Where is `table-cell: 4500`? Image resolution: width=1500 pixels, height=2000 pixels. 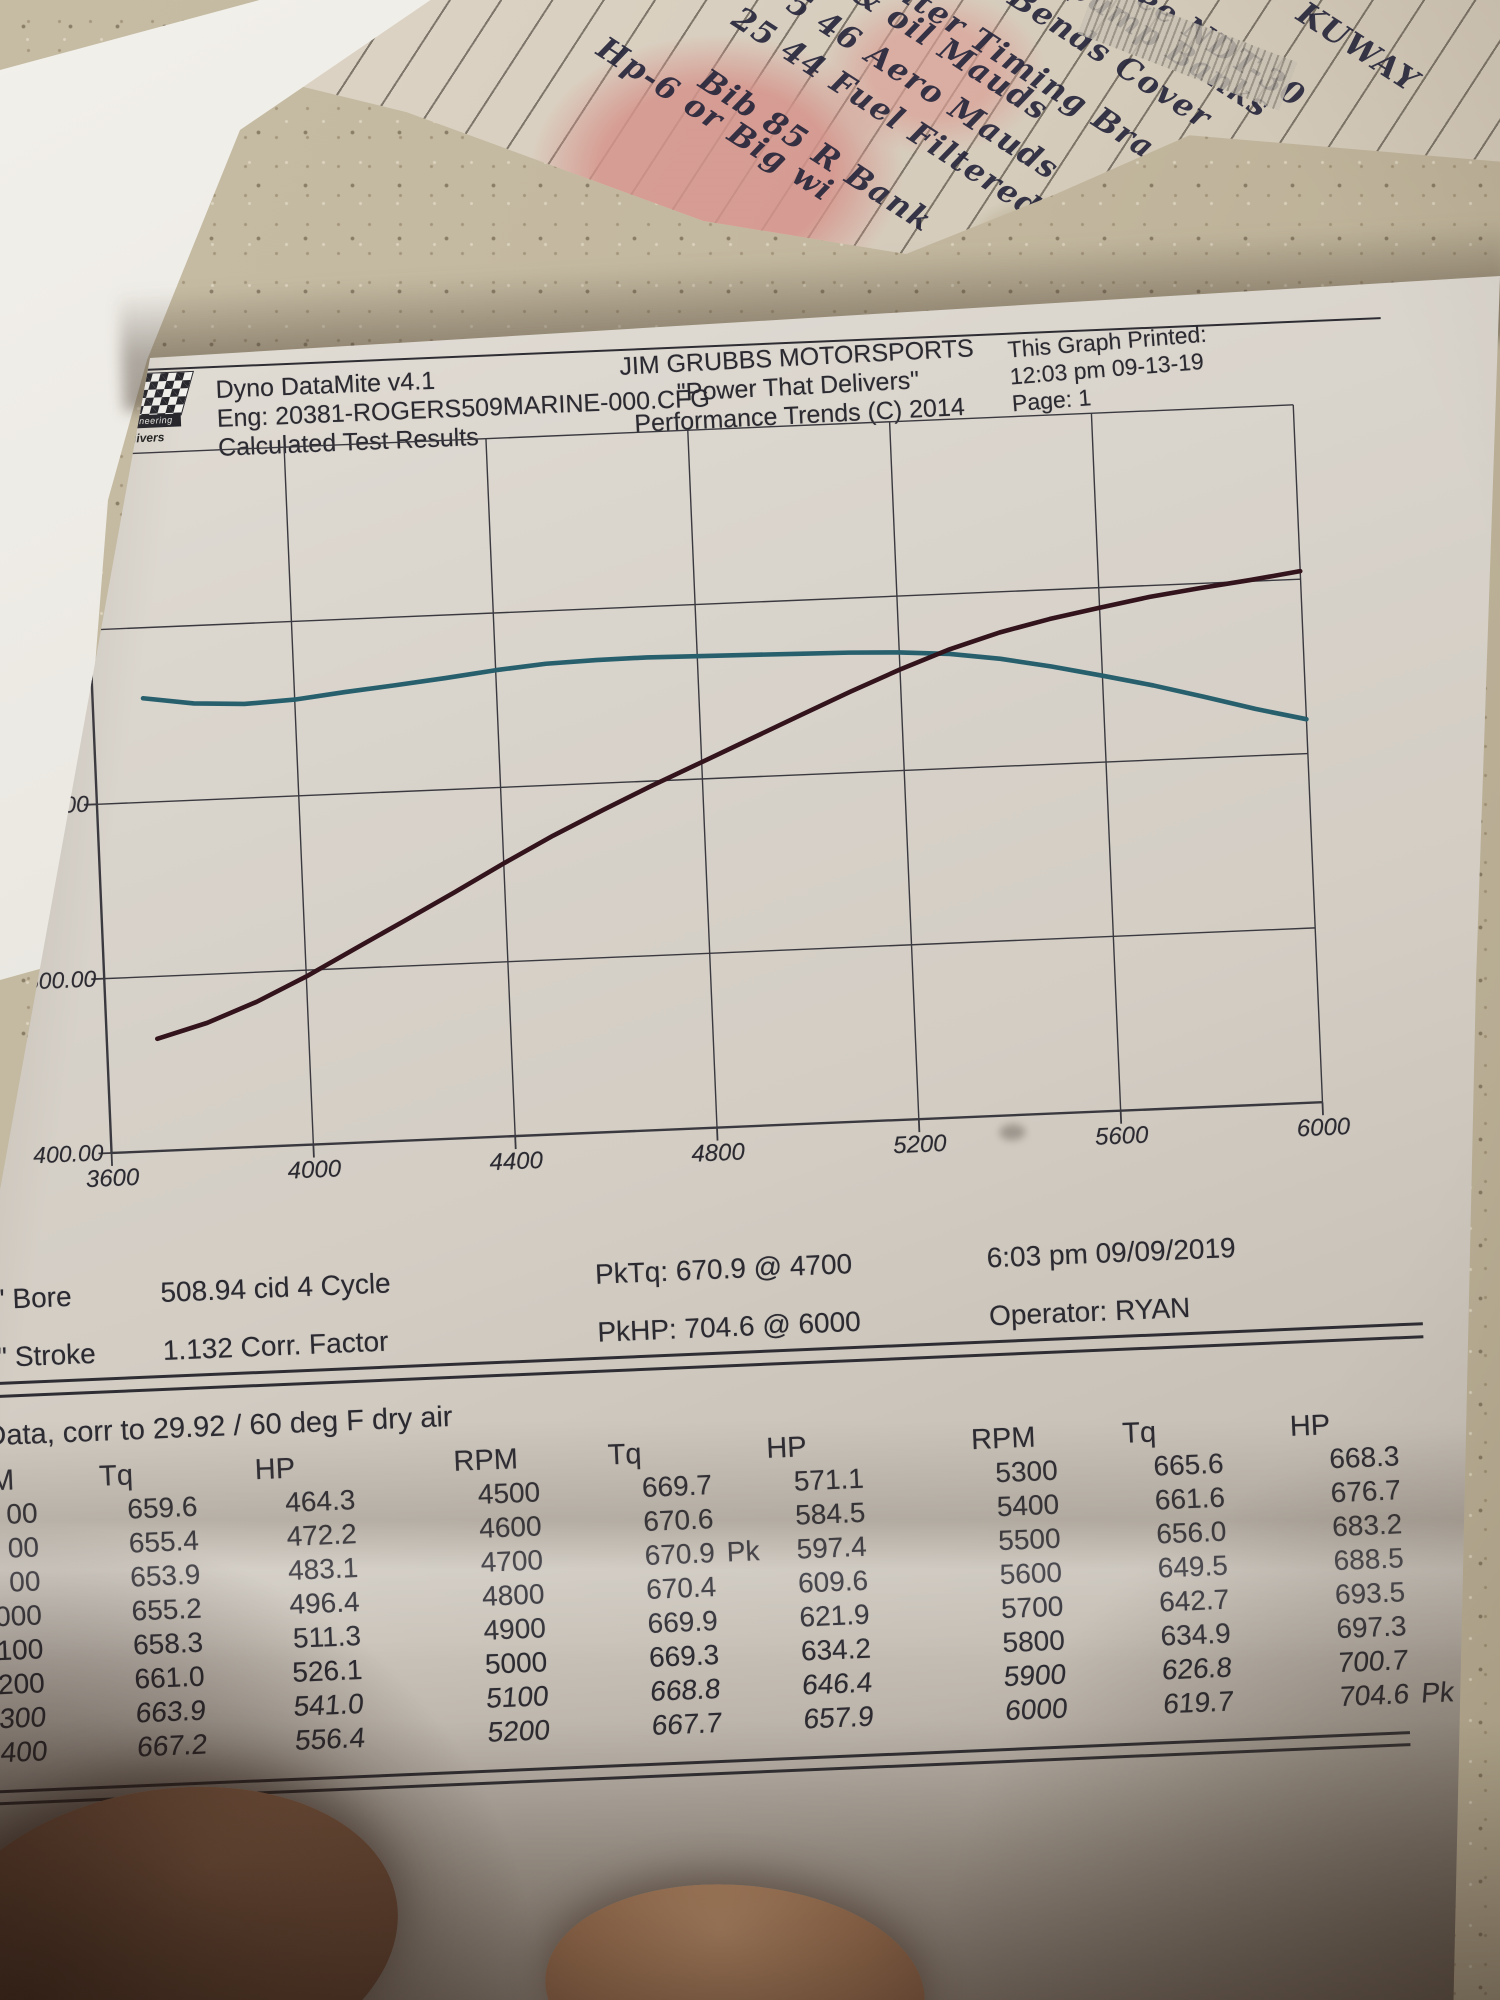
table-cell: 4500 is located at coordinates (509, 1493).